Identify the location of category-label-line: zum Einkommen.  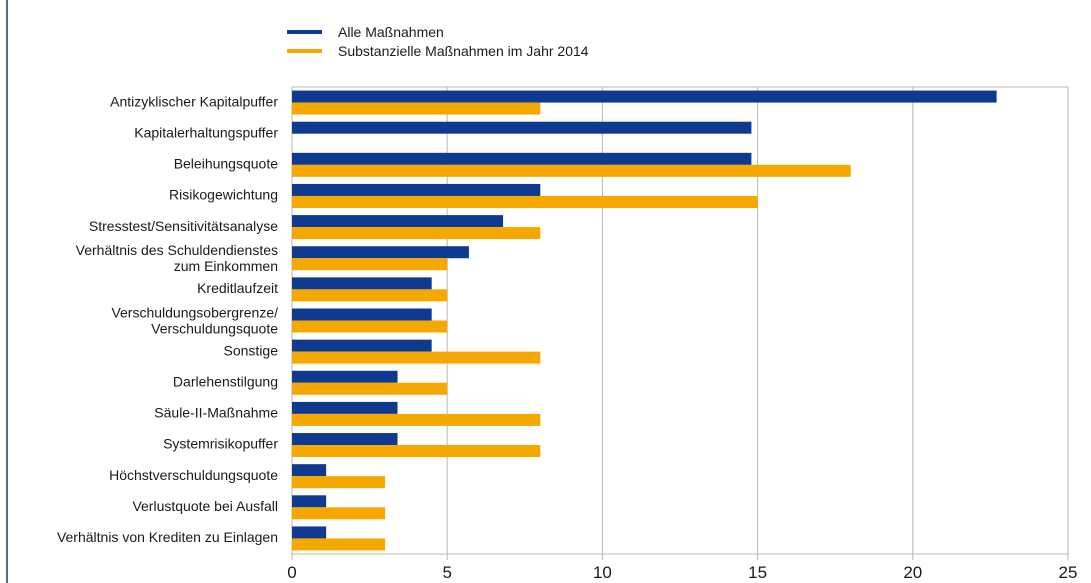
(226, 266).